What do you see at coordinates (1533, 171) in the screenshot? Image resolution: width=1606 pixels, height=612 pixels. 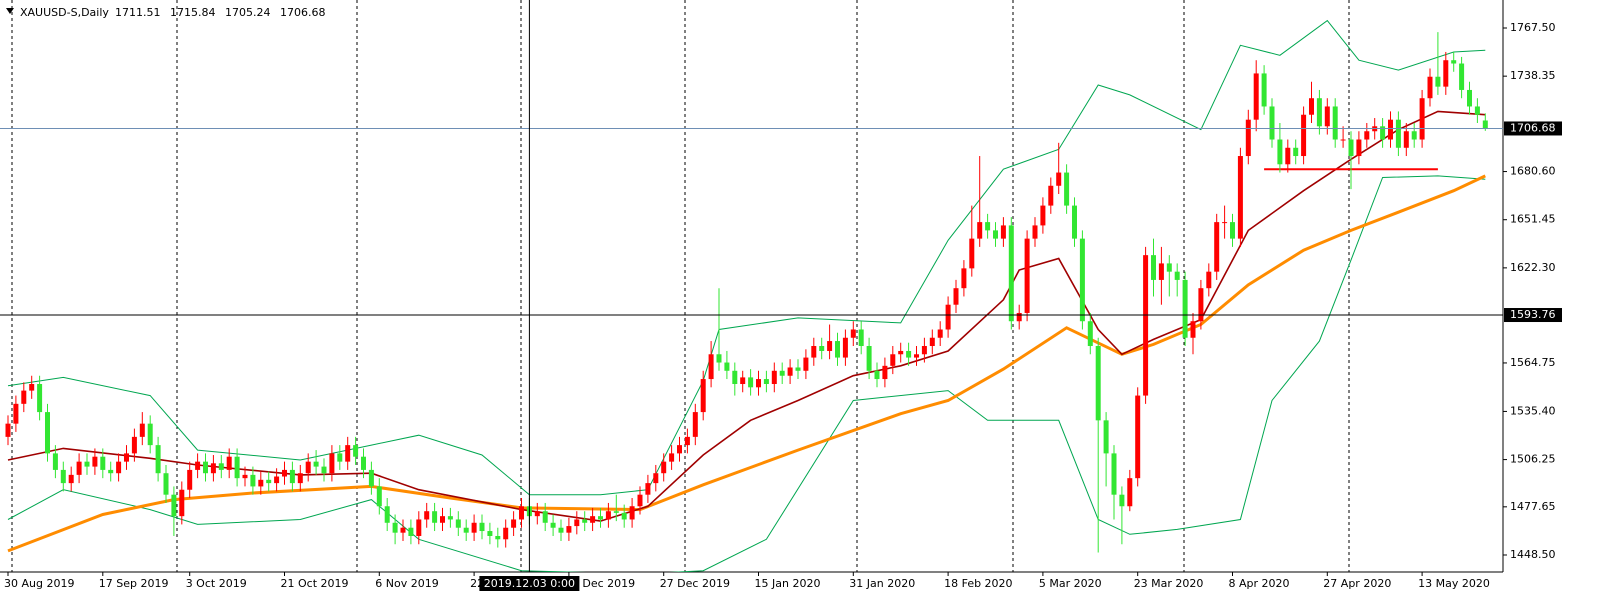 I see `y-tick-label: 1680.60` at bounding box center [1533, 171].